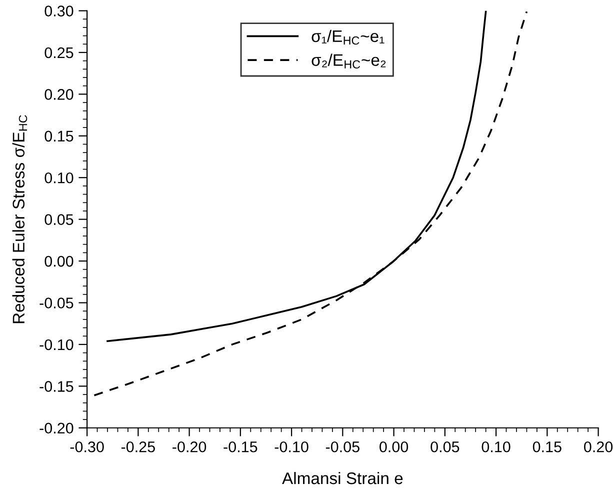 The width and height of the screenshot is (613, 489). Describe the element at coordinates (59, 11) in the screenshot. I see `y-tick-label: 0.30` at that location.